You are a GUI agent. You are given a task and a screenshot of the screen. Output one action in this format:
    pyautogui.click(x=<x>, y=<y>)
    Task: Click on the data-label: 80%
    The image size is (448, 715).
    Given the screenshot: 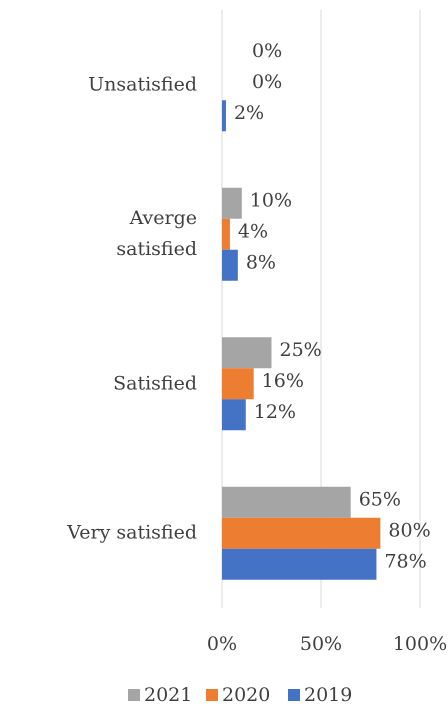 What is the action you would take?
    pyautogui.click(x=409, y=530)
    